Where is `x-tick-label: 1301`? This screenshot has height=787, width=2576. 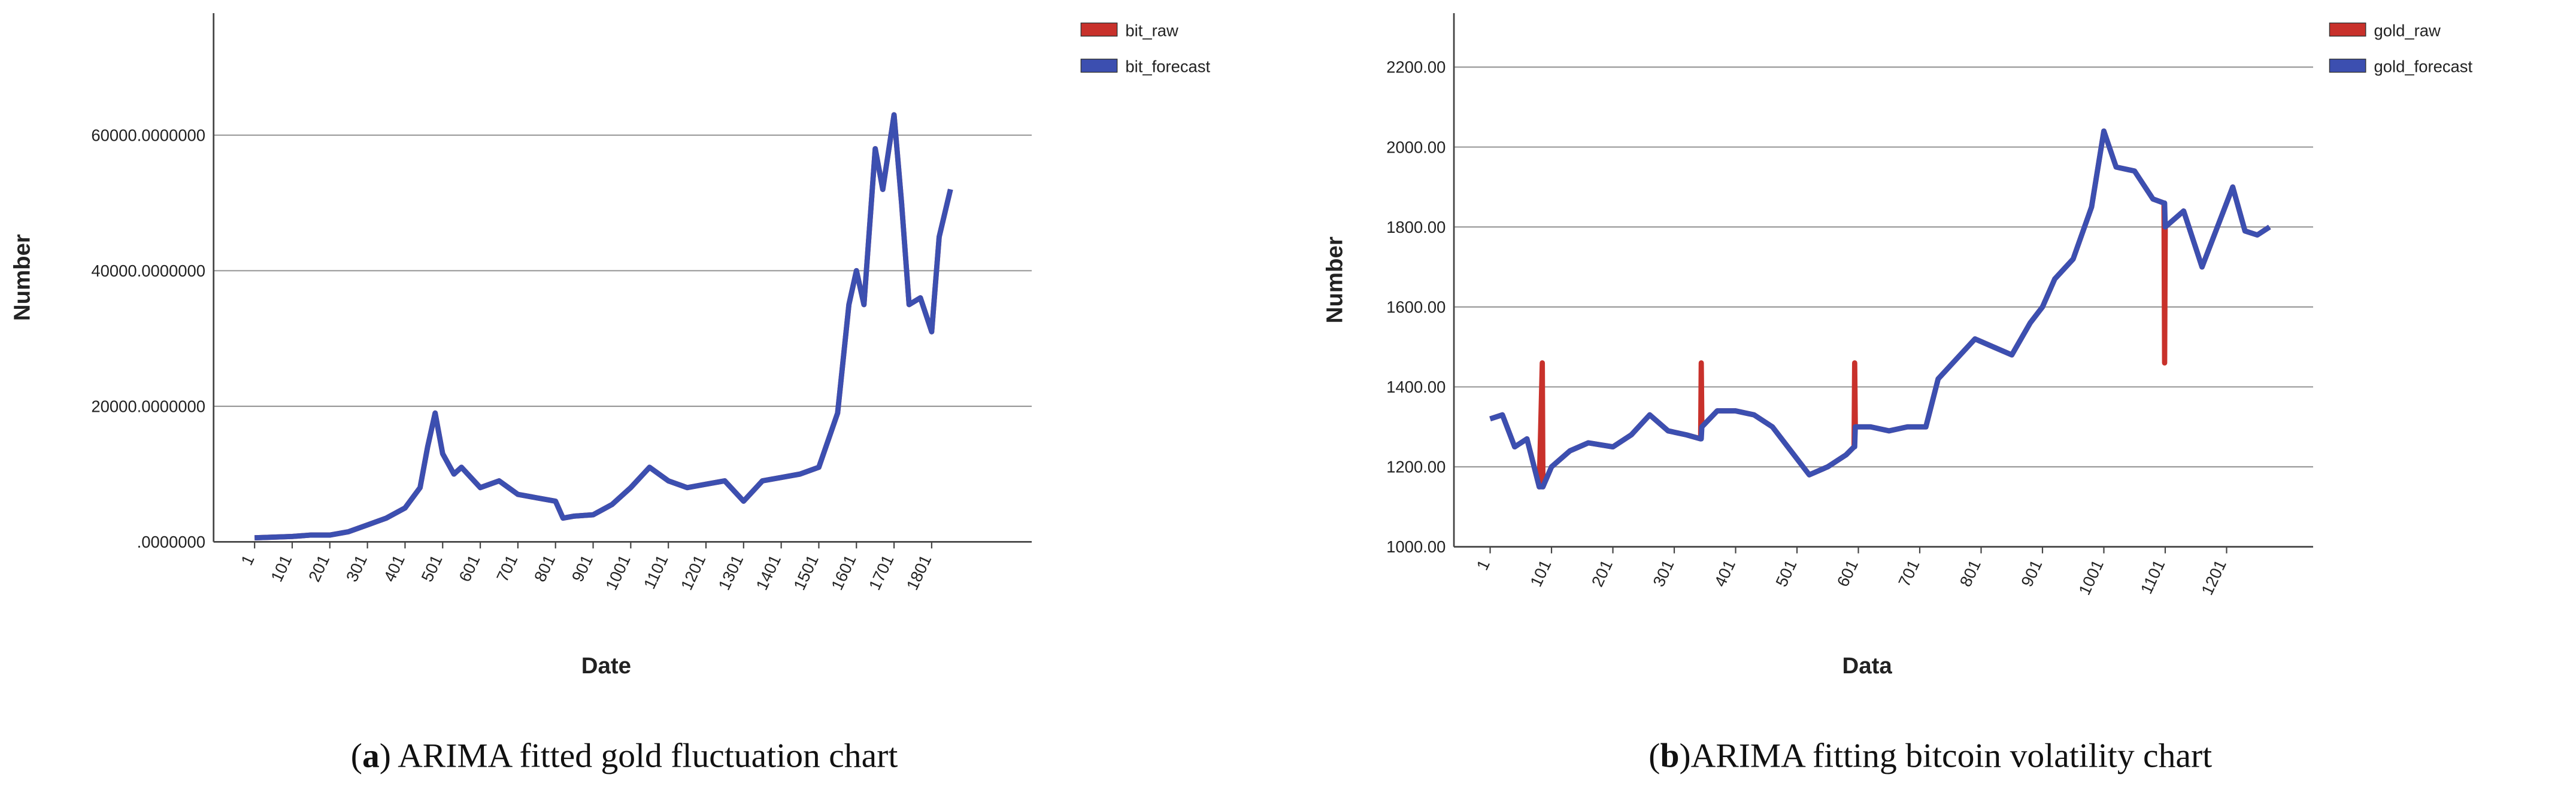
x-tick-label: 1301 is located at coordinates (730, 572).